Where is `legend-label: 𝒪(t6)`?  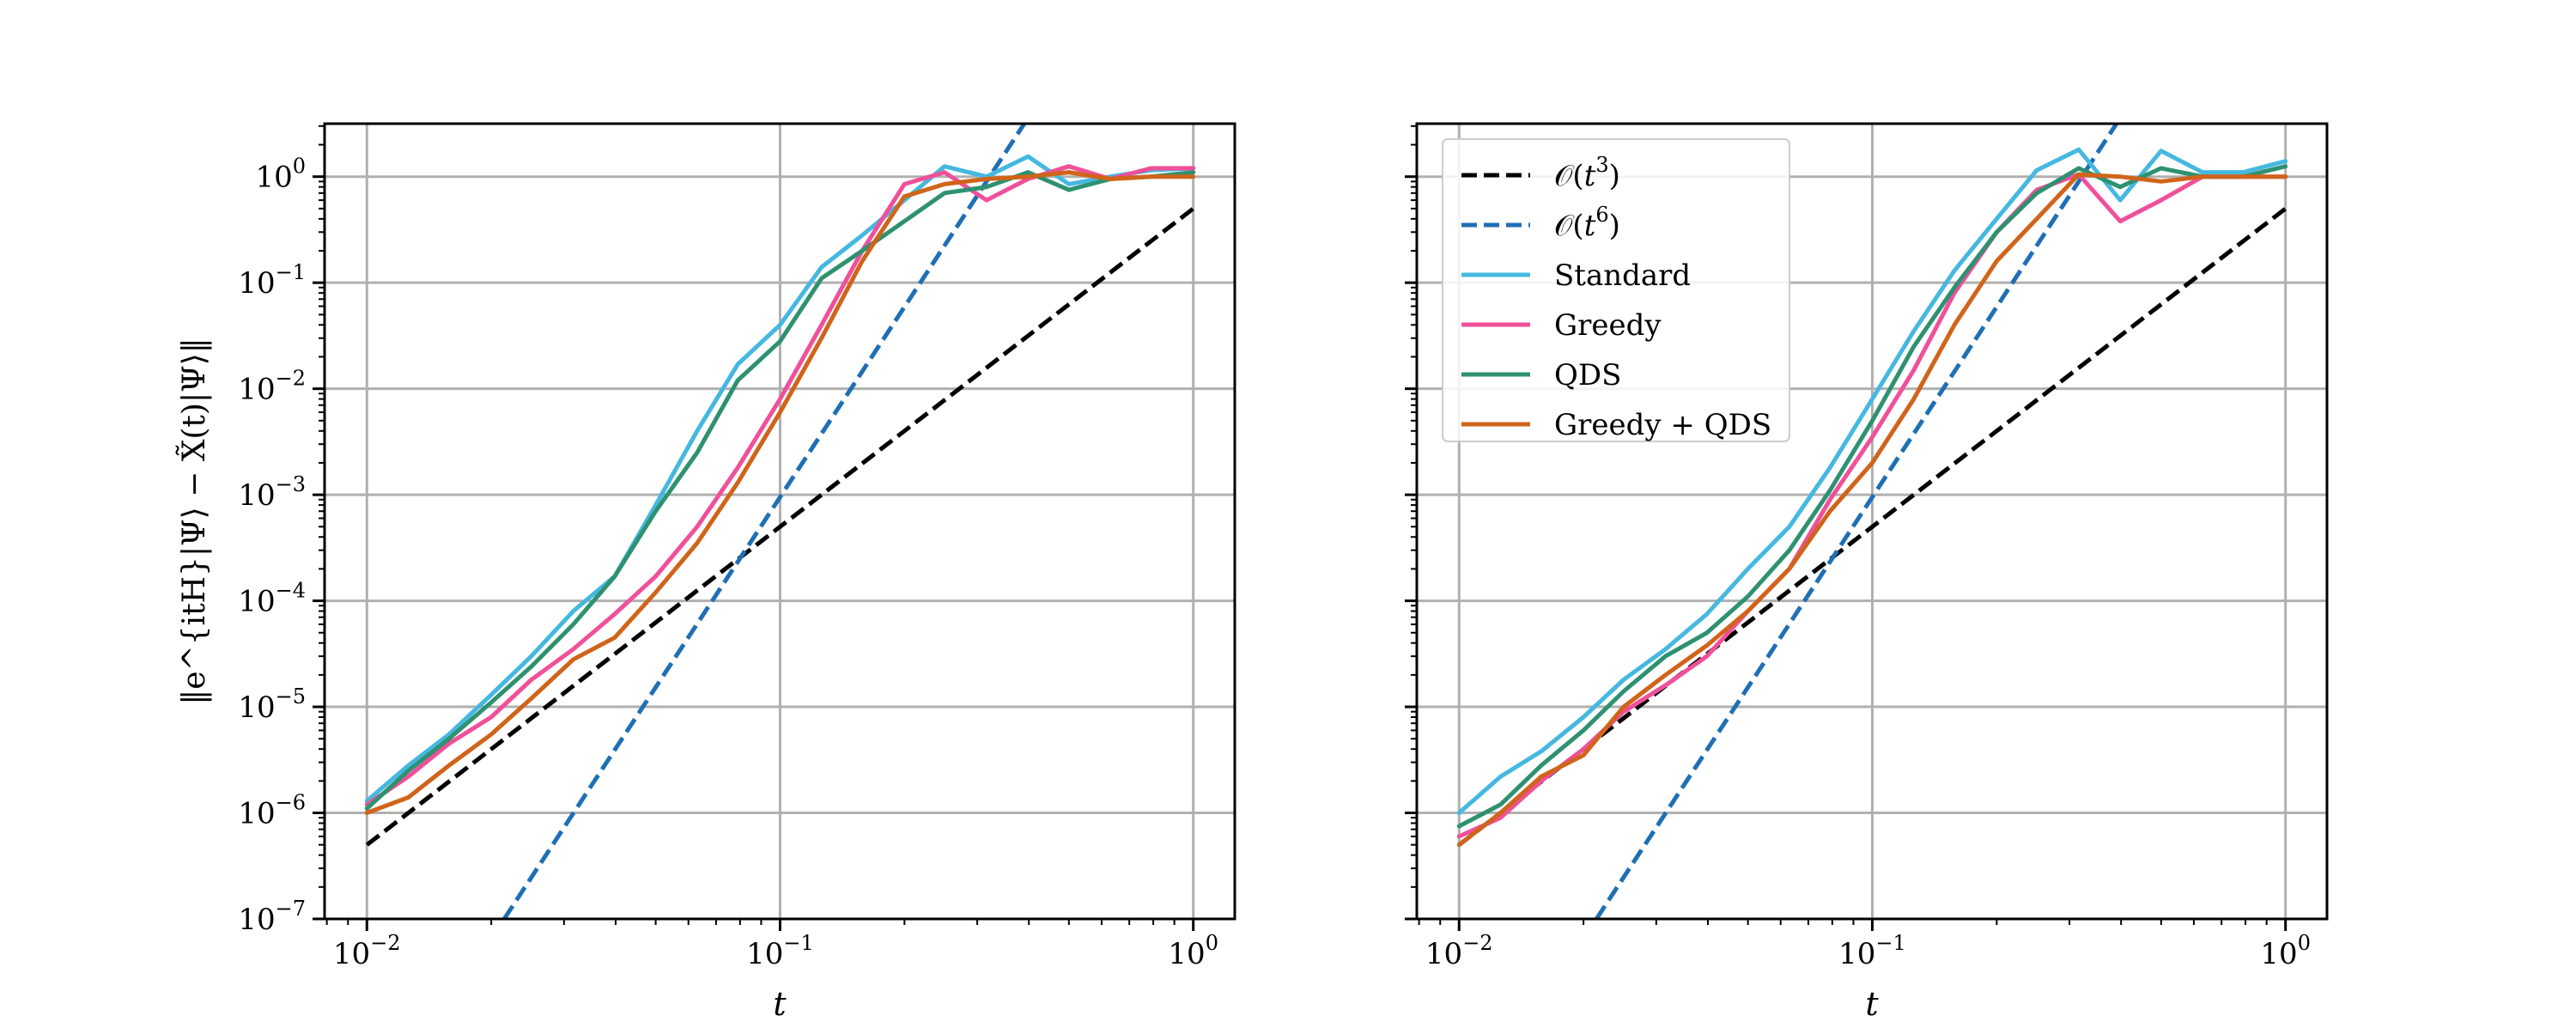
legend-label: 𝒪(t6) is located at coordinates (1587, 223).